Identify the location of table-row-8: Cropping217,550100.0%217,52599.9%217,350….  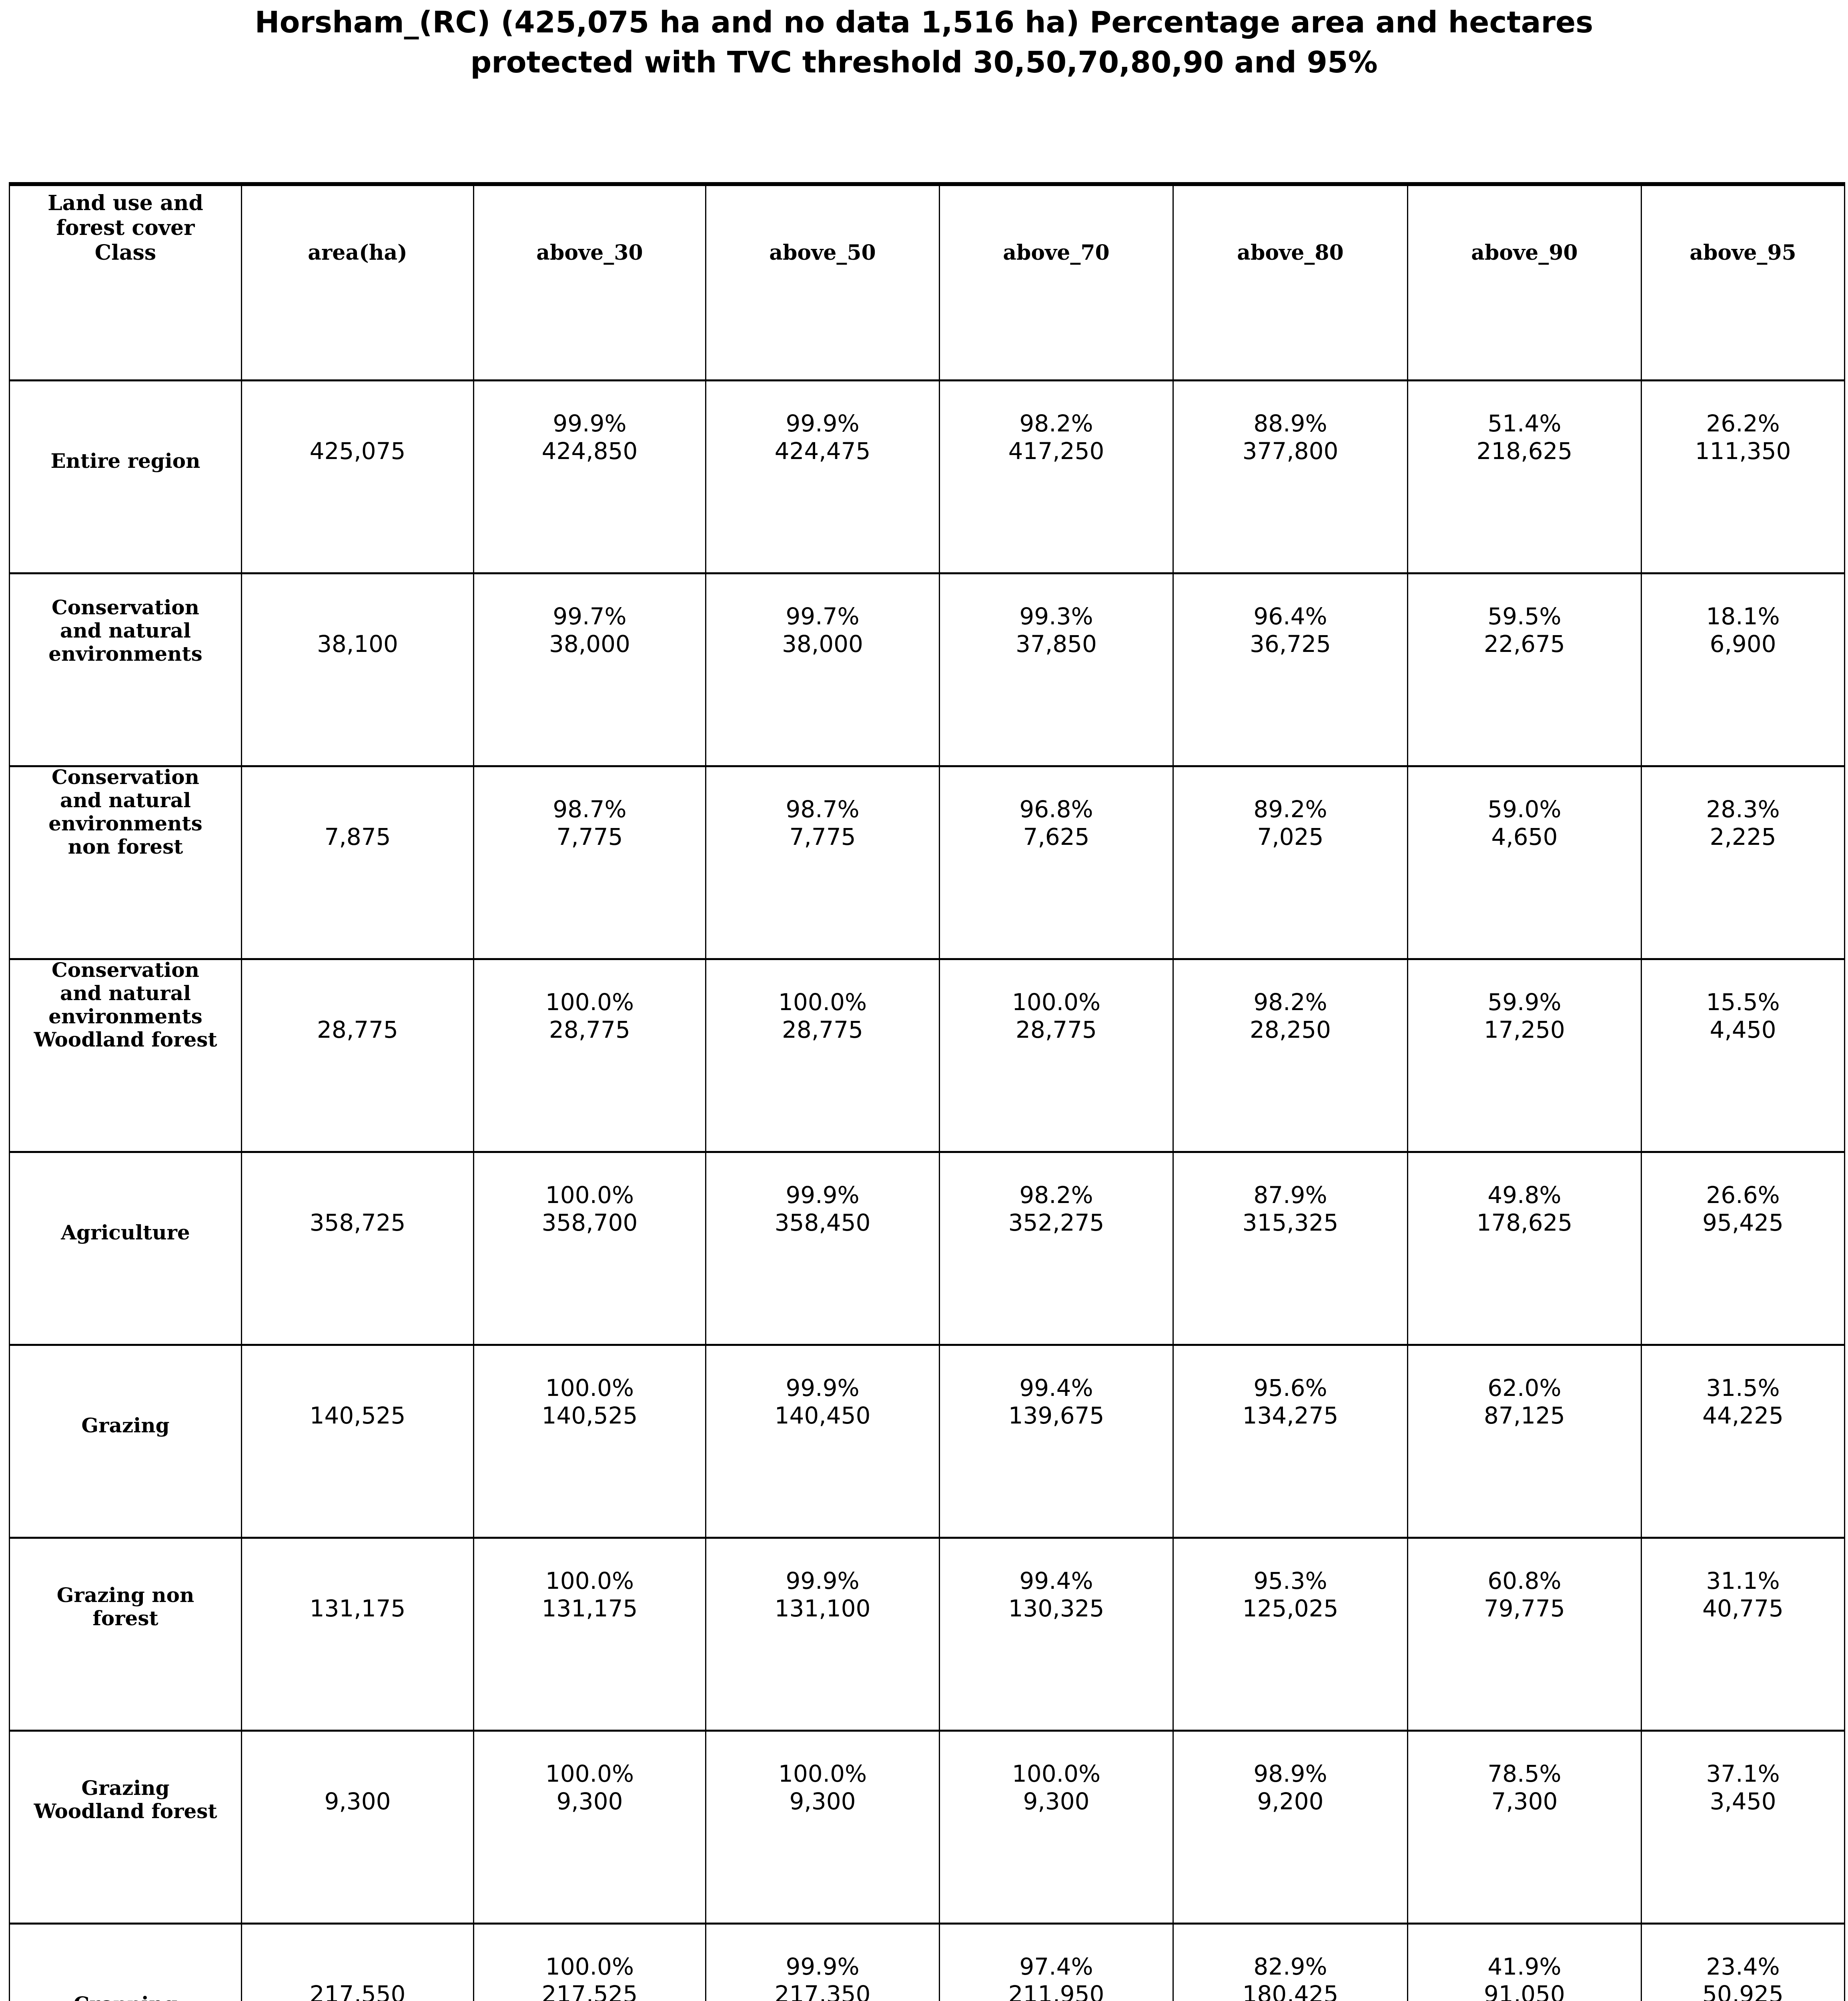
(927, 1961).